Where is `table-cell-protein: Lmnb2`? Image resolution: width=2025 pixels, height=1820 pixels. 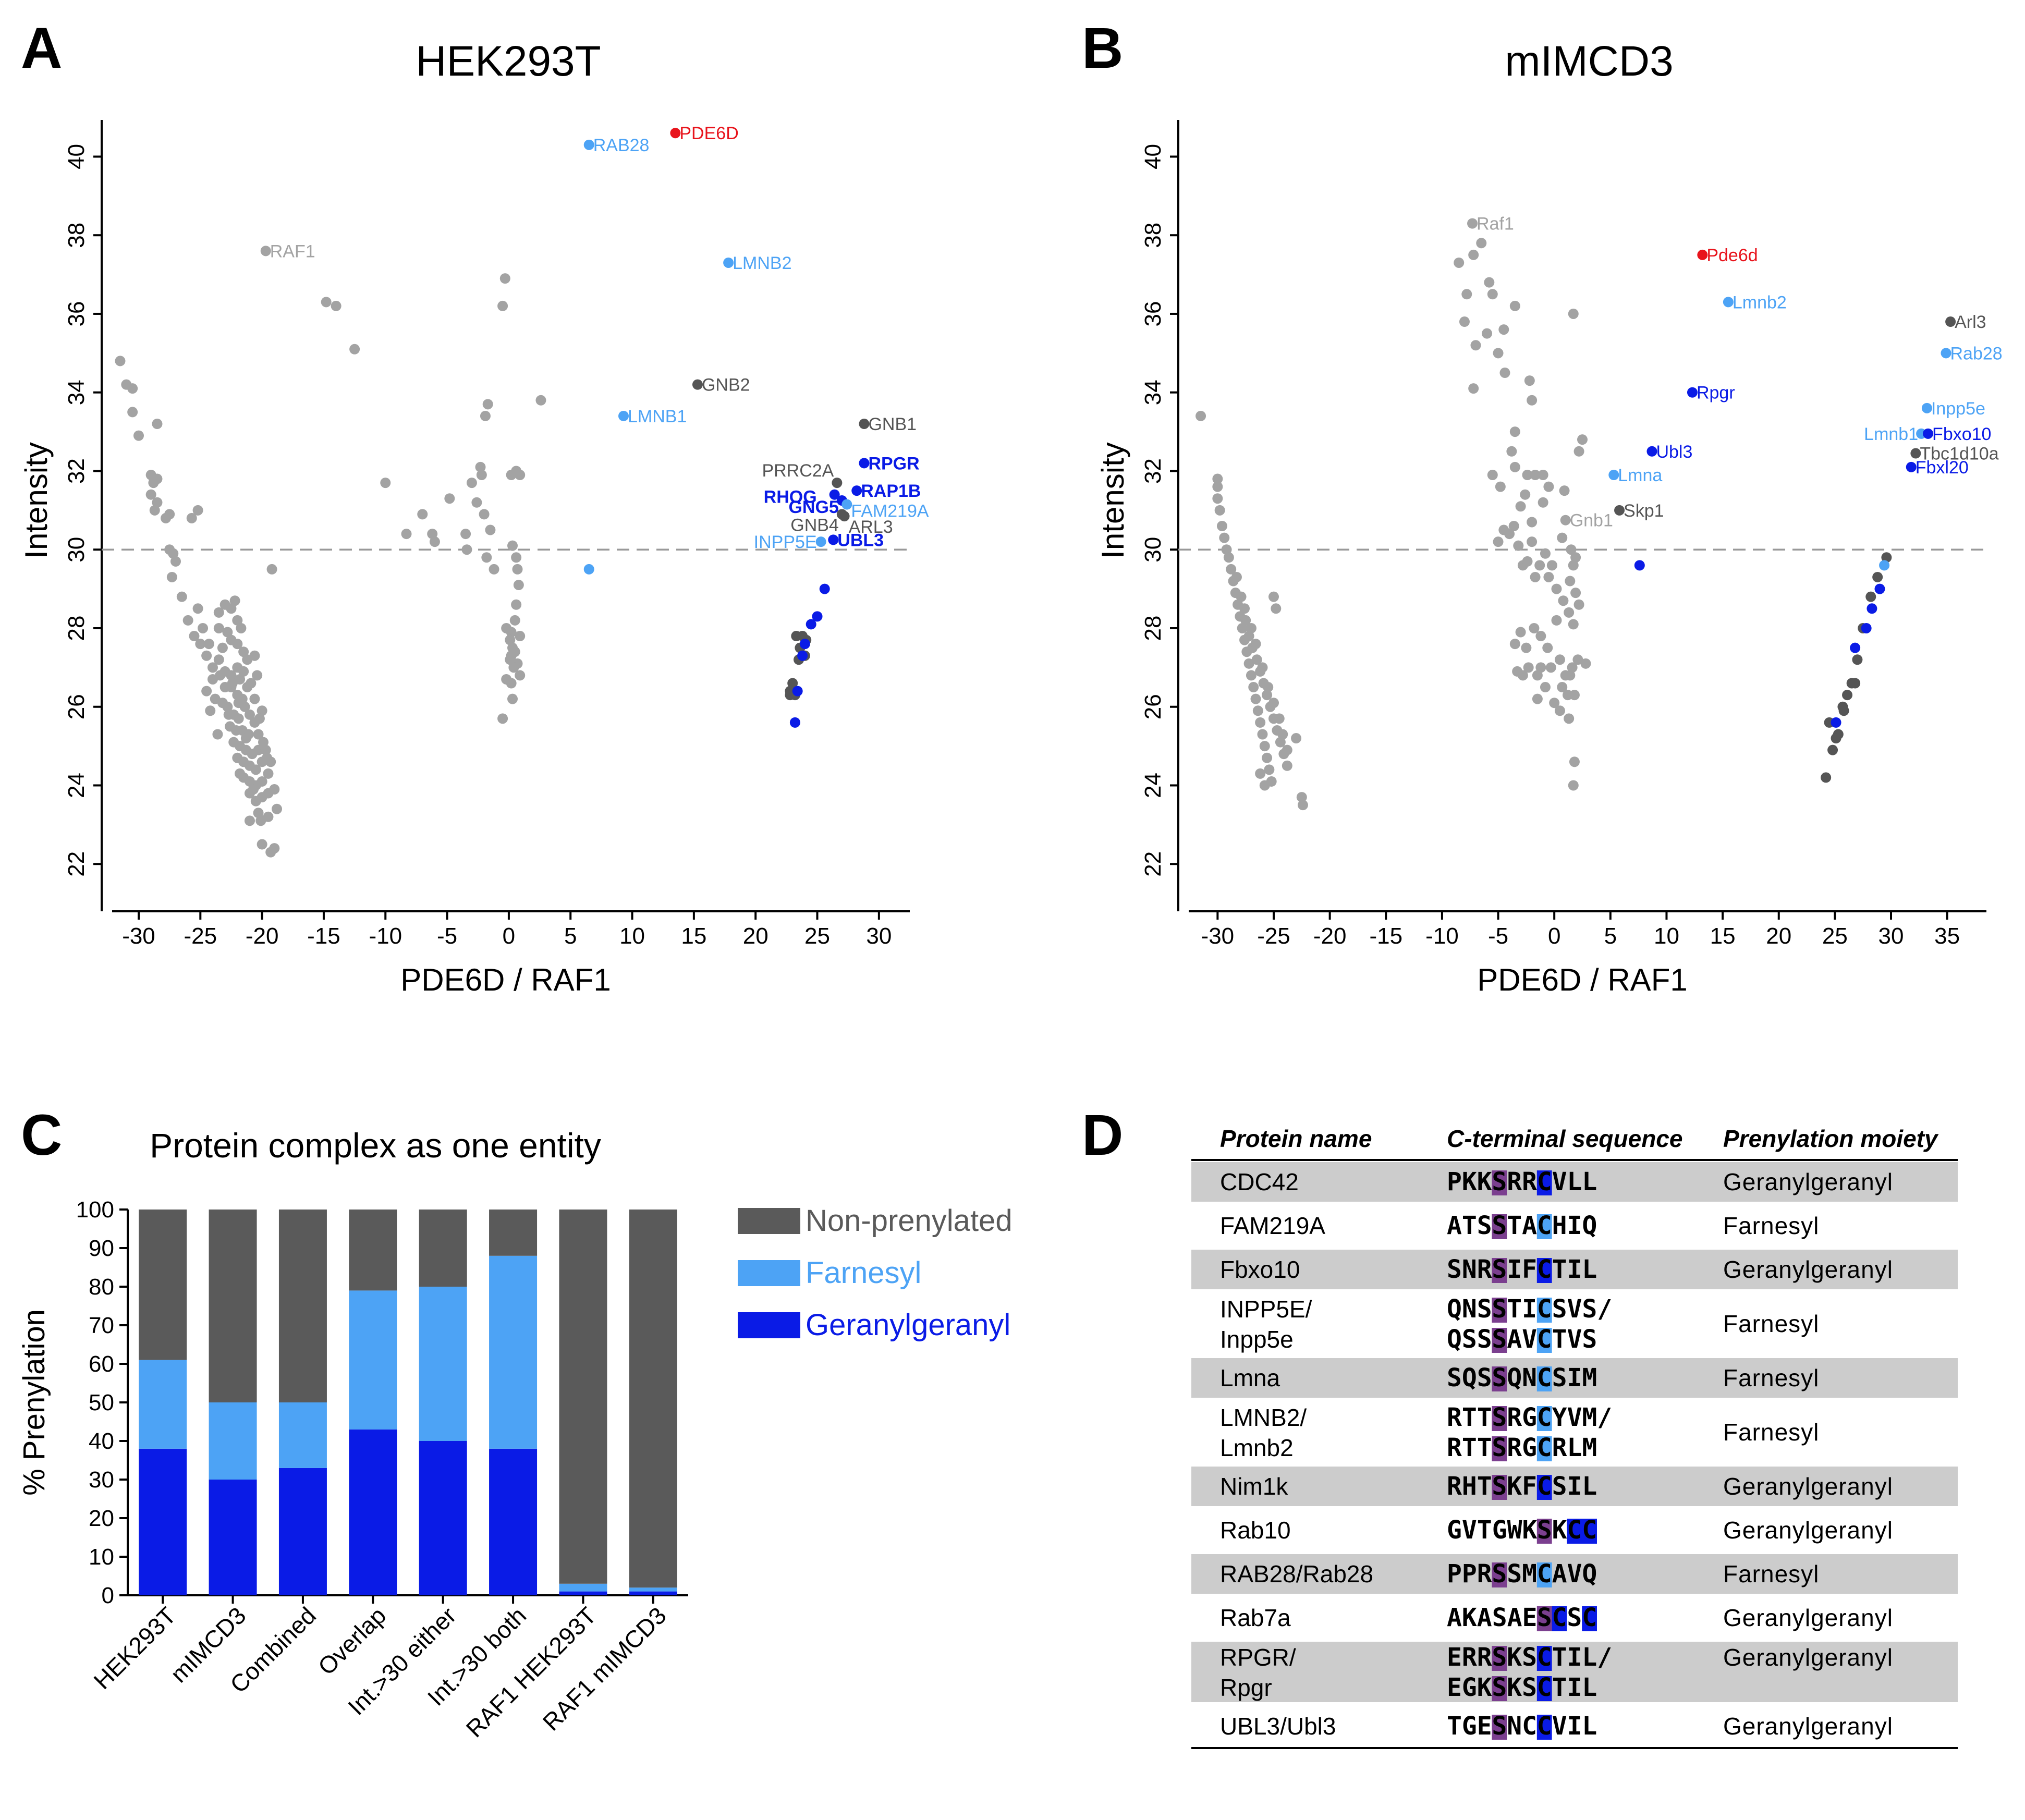 table-cell-protein: Lmnb2 is located at coordinates (1257, 1447).